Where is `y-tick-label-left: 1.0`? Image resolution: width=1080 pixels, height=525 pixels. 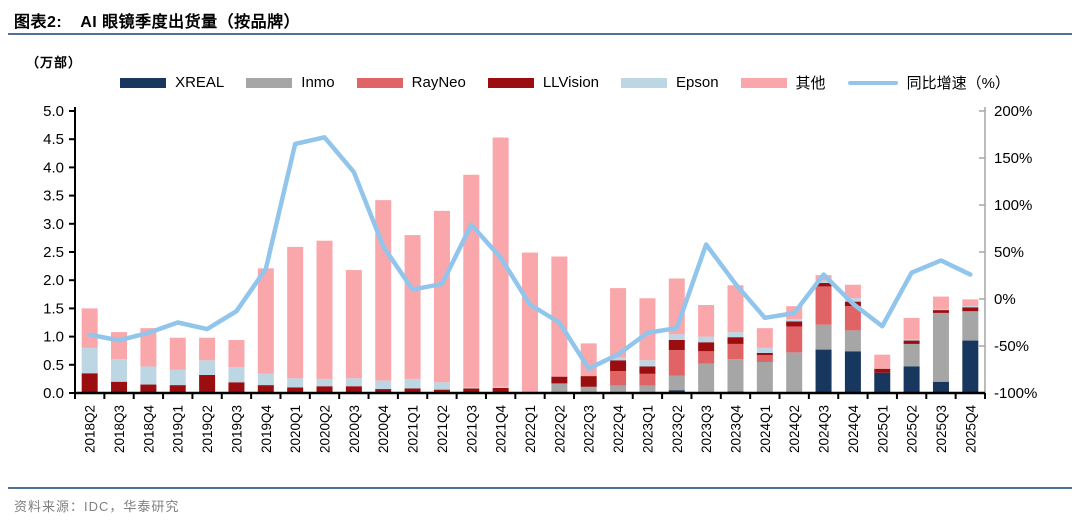
y-tick-label-left: 1.0 is located at coordinates (53, 337).